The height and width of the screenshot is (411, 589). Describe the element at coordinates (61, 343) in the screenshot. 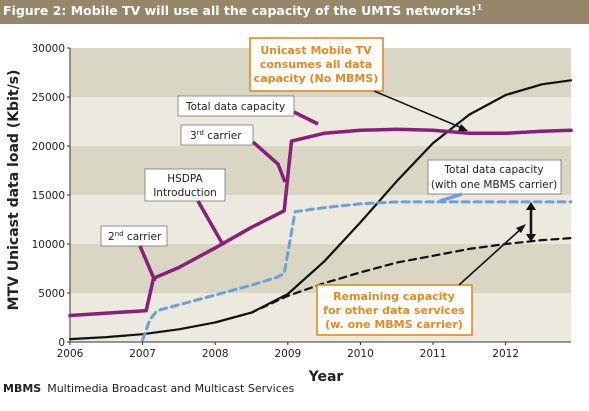

I see `y-tick-label: 0` at that location.